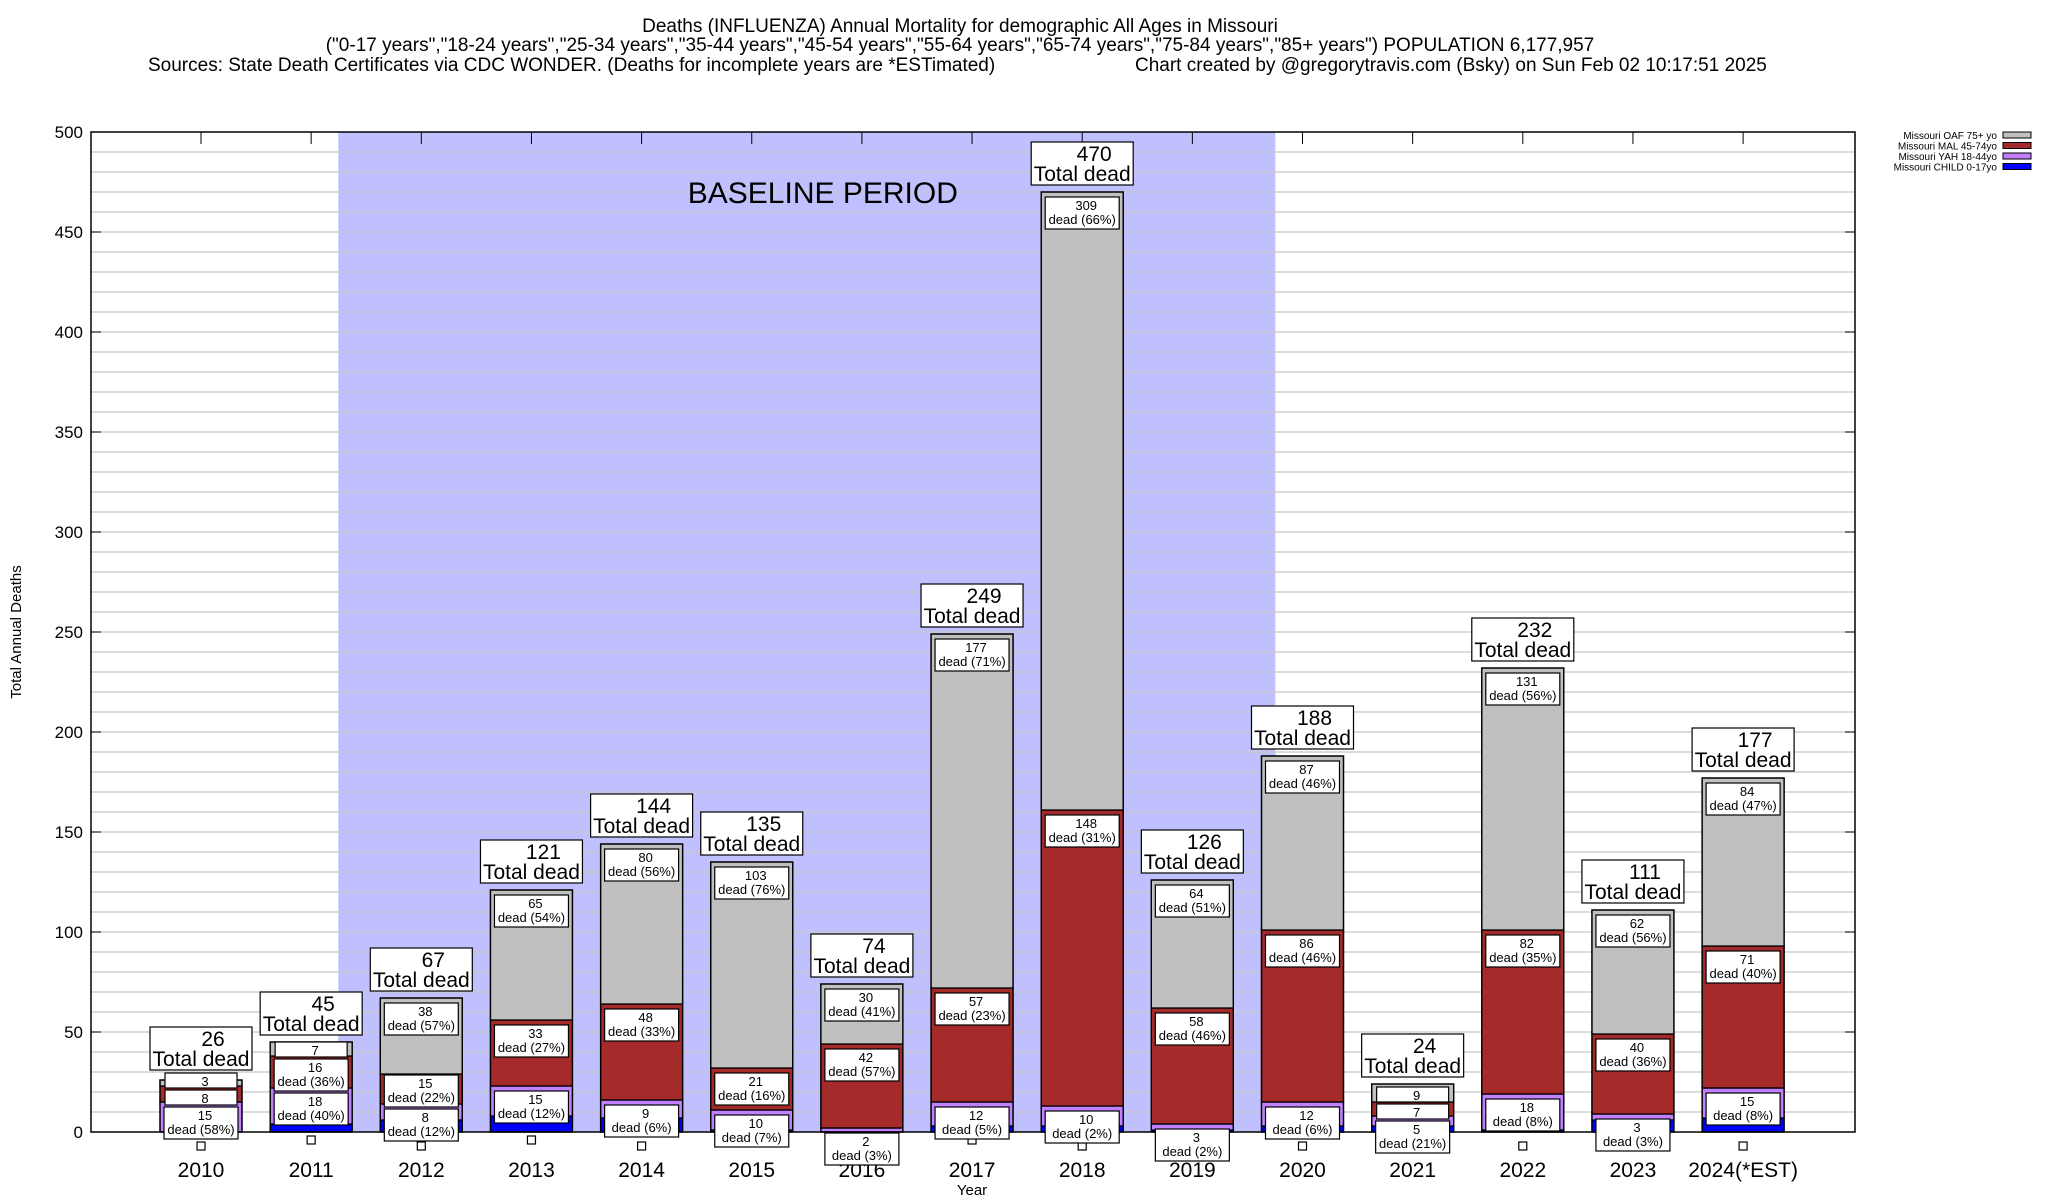 Image resolution: width=2048 pixels, height=1200 pixels. What do you see at coordinates (2017, 145) in the screenshot?
I see `legend-swatch` at bounding box center [2017, 145].